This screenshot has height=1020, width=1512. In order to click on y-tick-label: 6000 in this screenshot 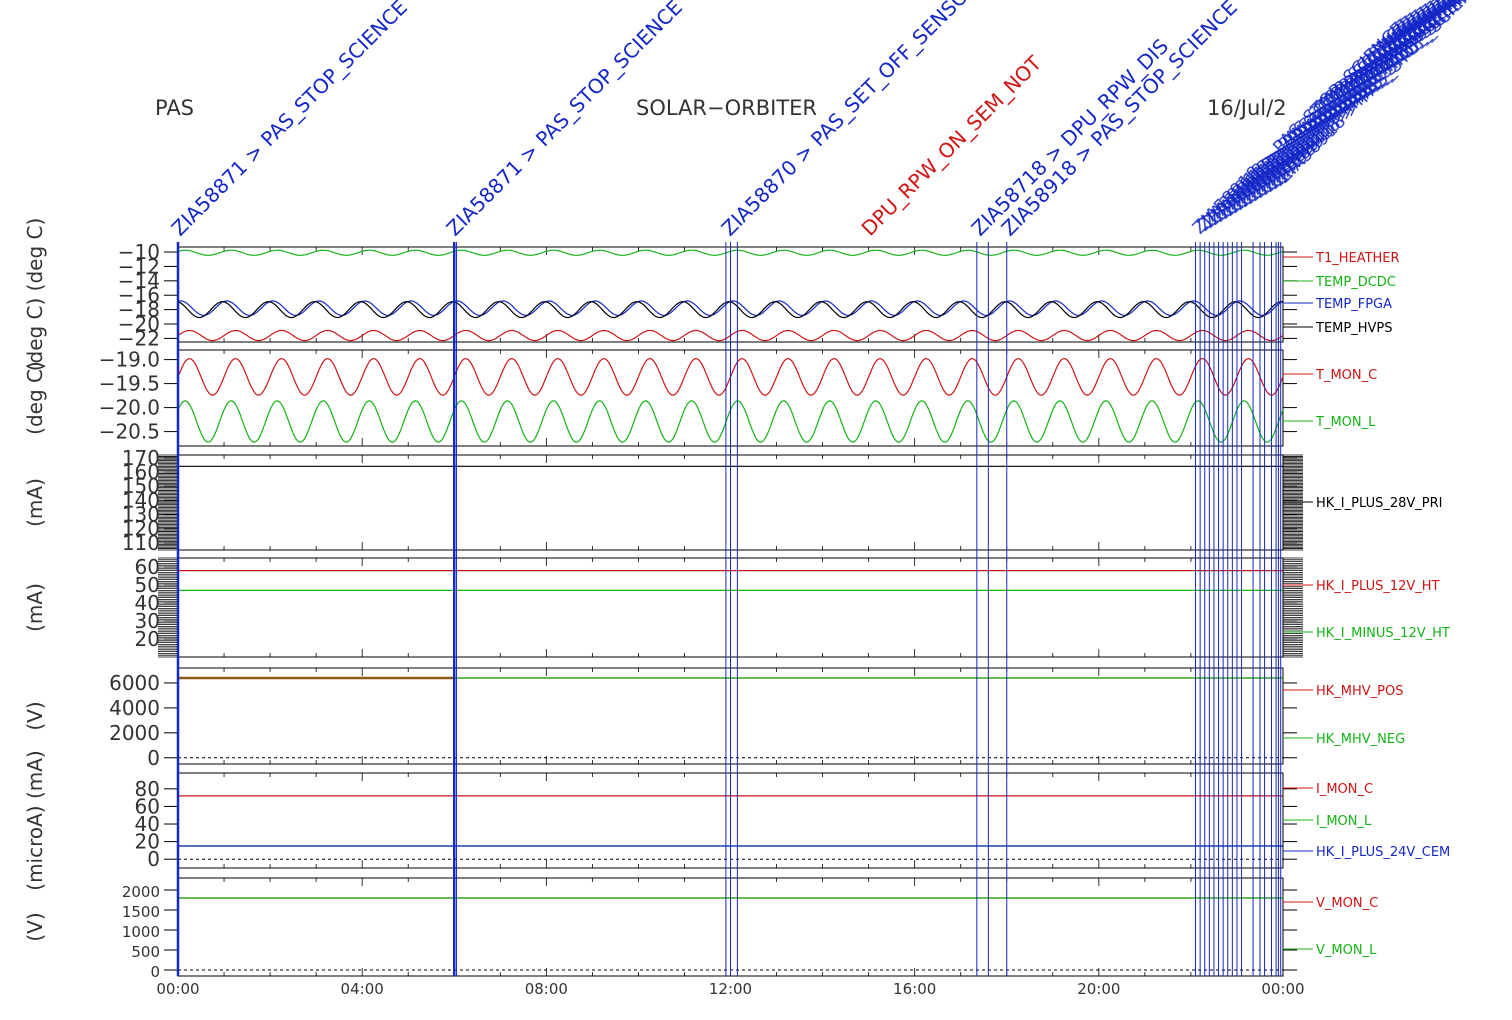, I will do `click(134, 683)`.